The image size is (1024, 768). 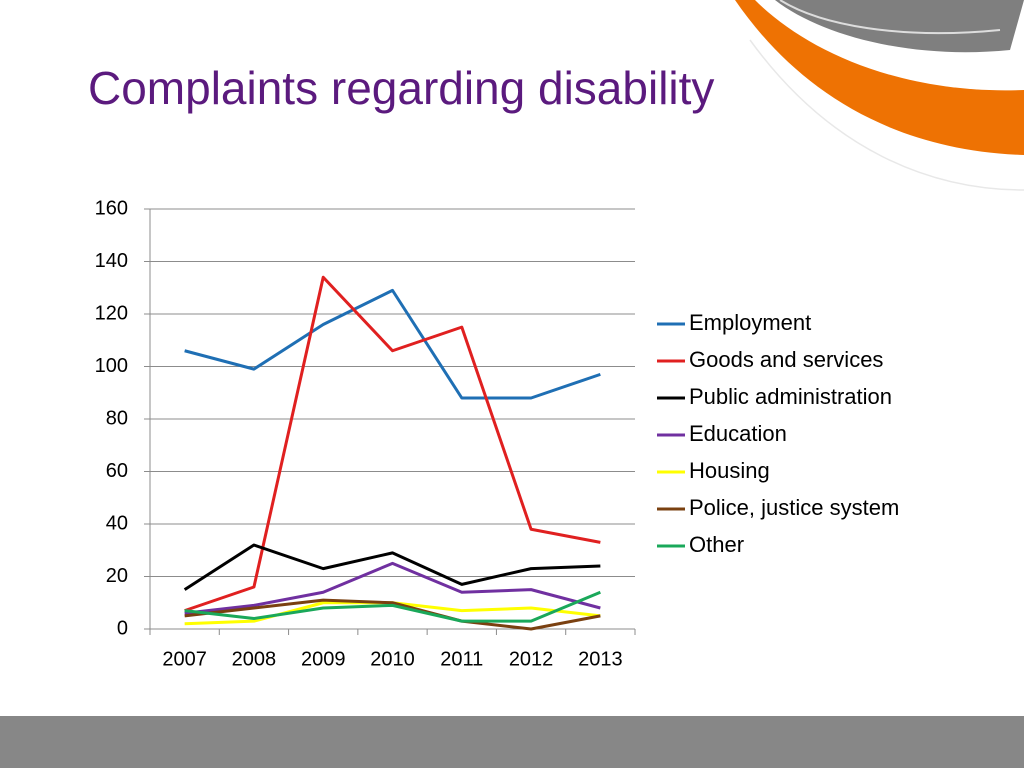 I want to click on y-tick-label: 160, so click(x=111, y=208).